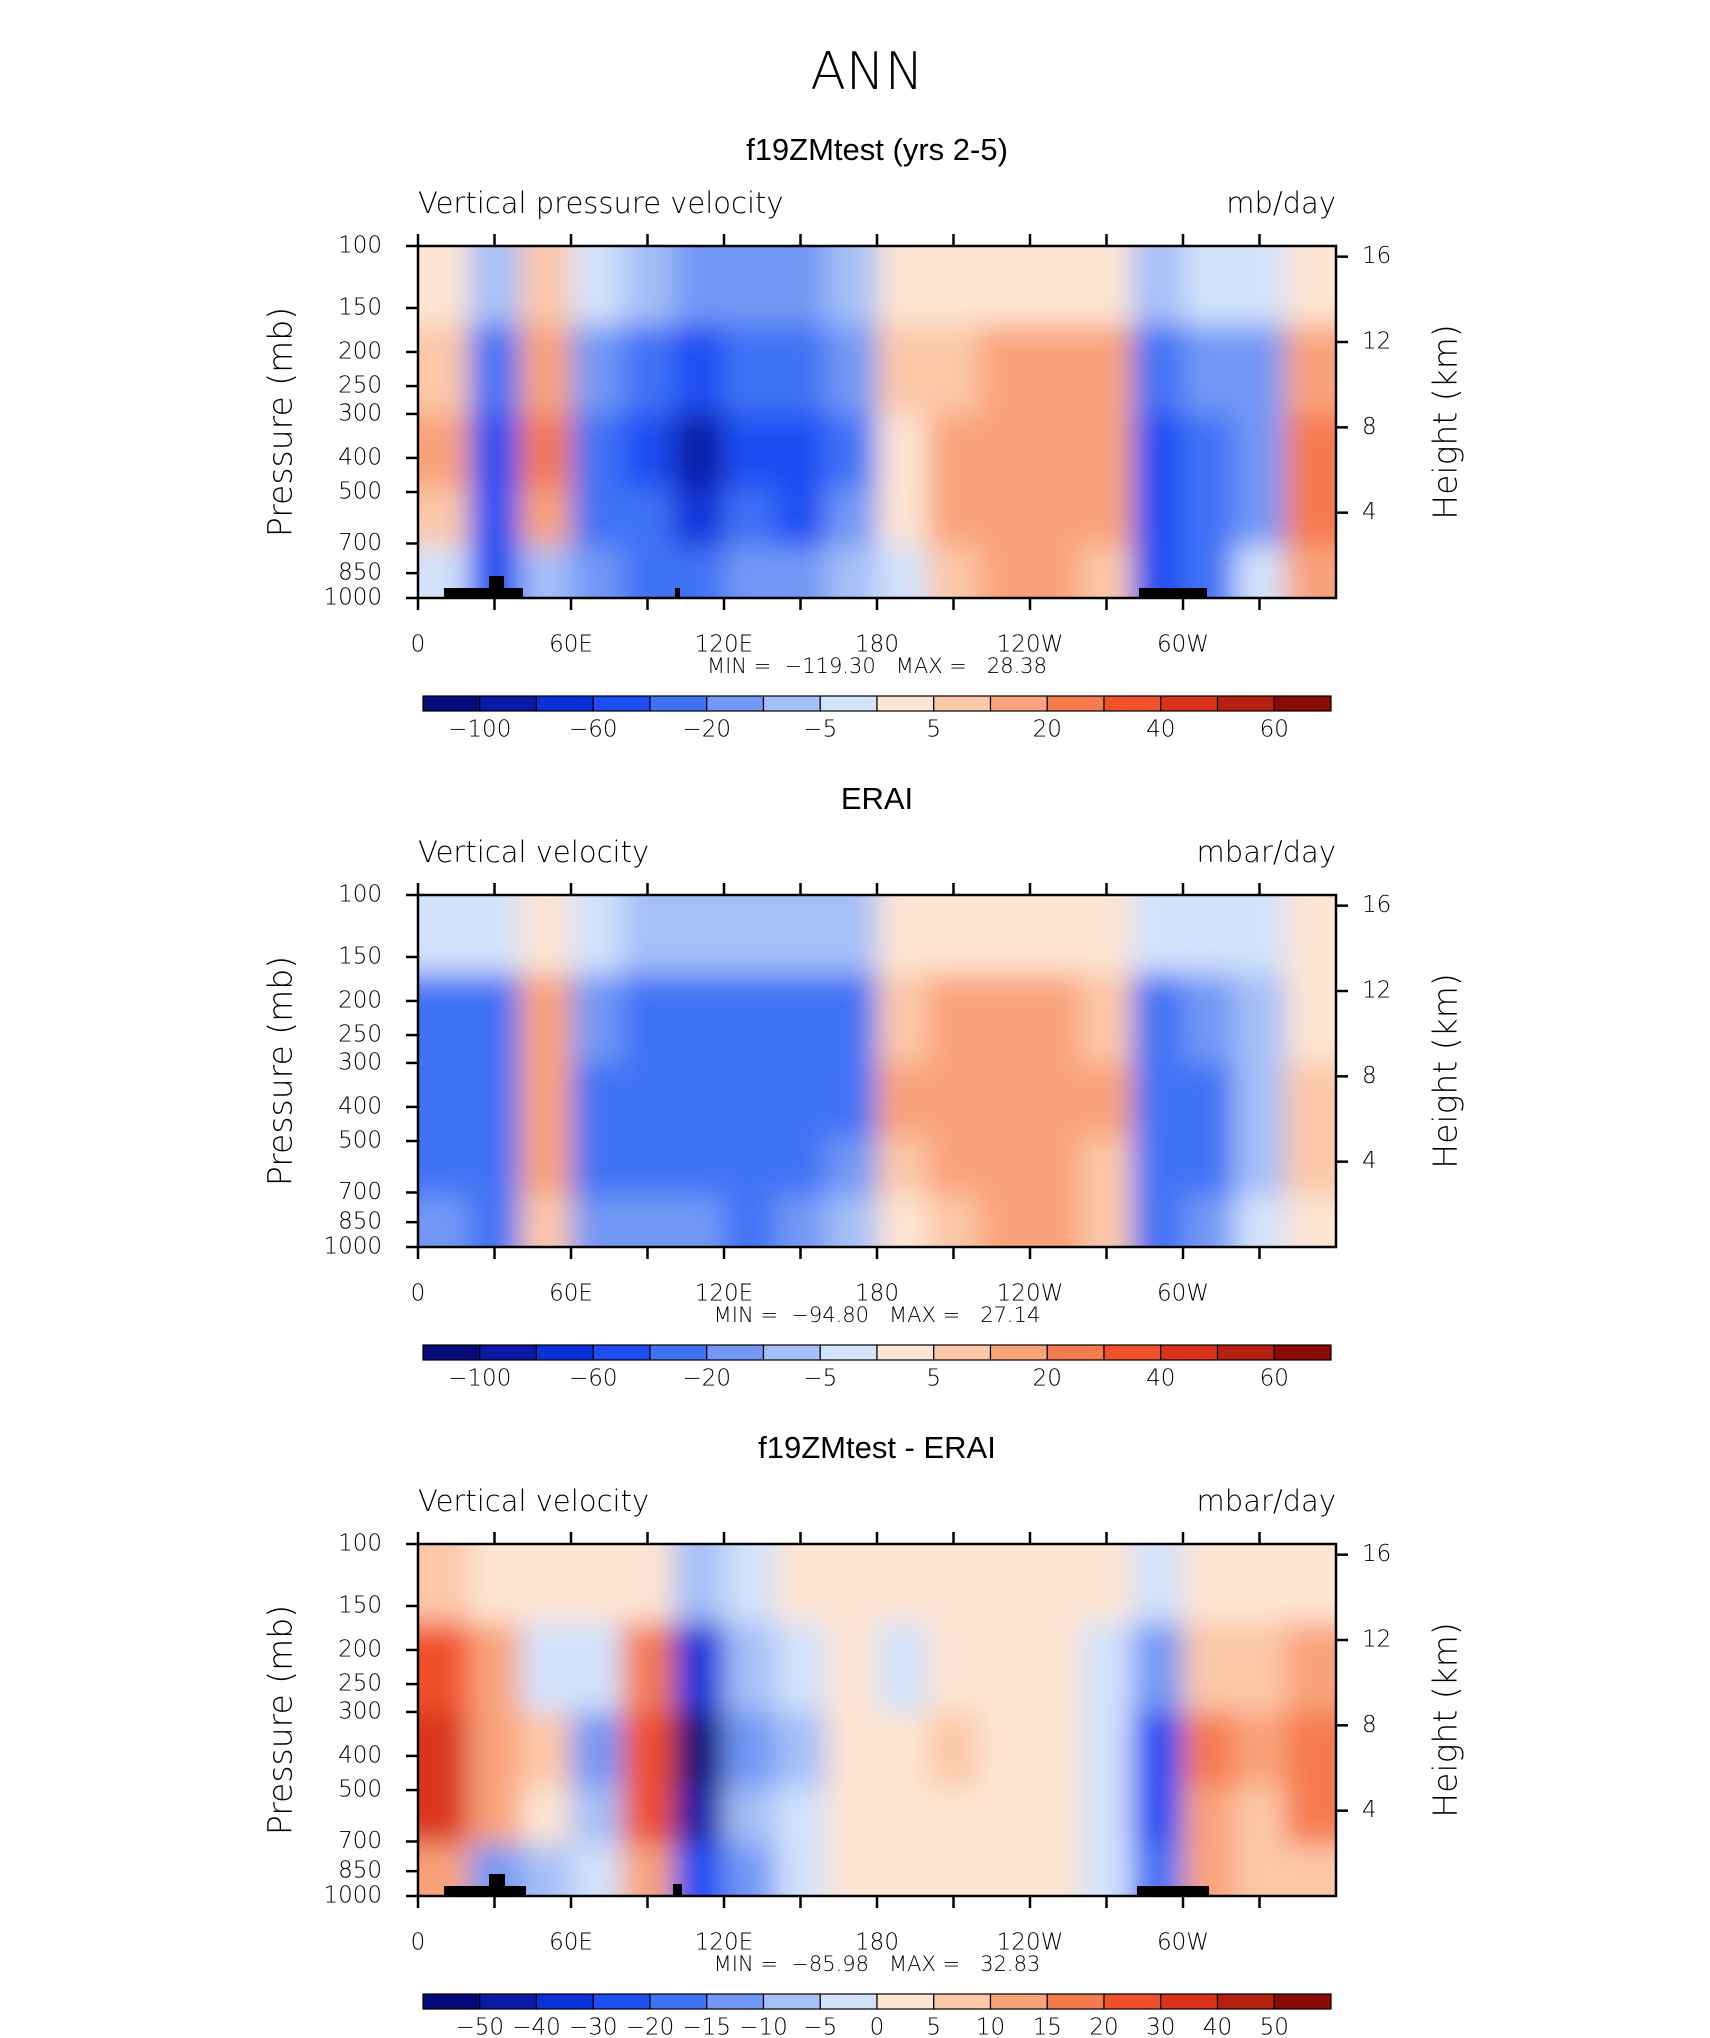 This screenshot has width=1710, height=2038. What do you see at coordinates (280, 1720) in the screenshot?
I see `y-axis-label: Pressure (mb)` at bounding box center [280, 1720].